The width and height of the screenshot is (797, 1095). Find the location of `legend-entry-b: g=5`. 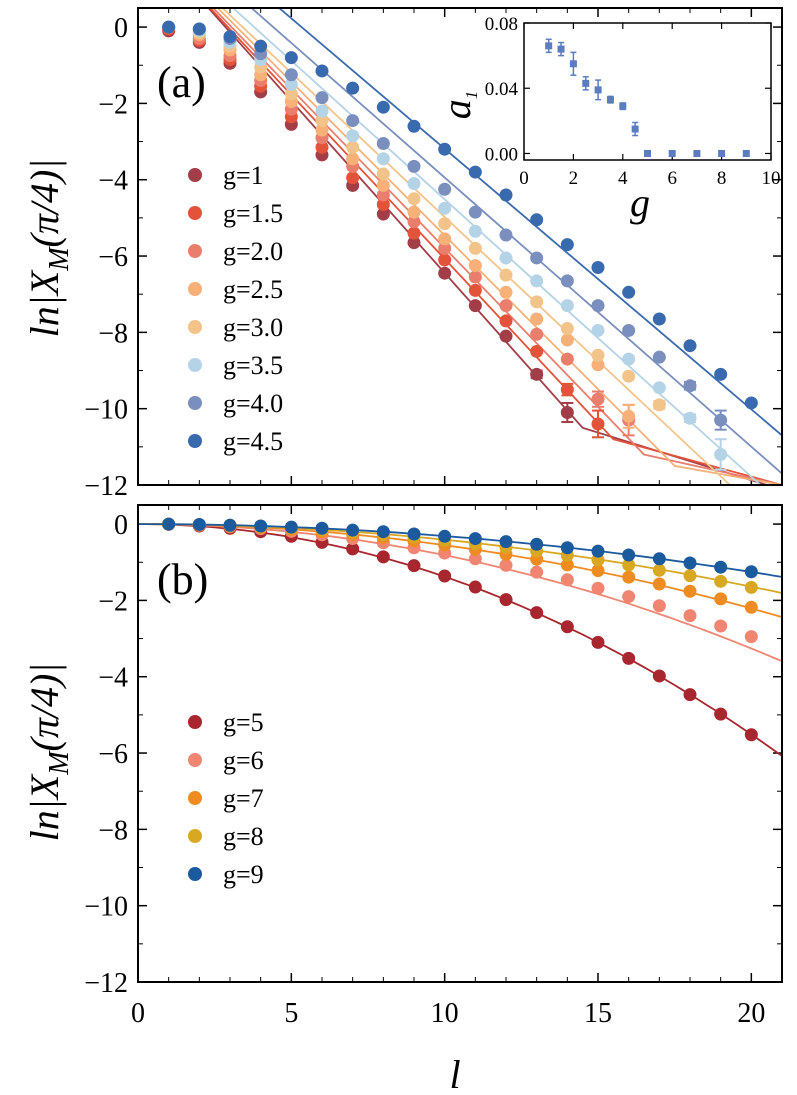

legend-entry-b: g=5 is located at coordinates (243, 722).